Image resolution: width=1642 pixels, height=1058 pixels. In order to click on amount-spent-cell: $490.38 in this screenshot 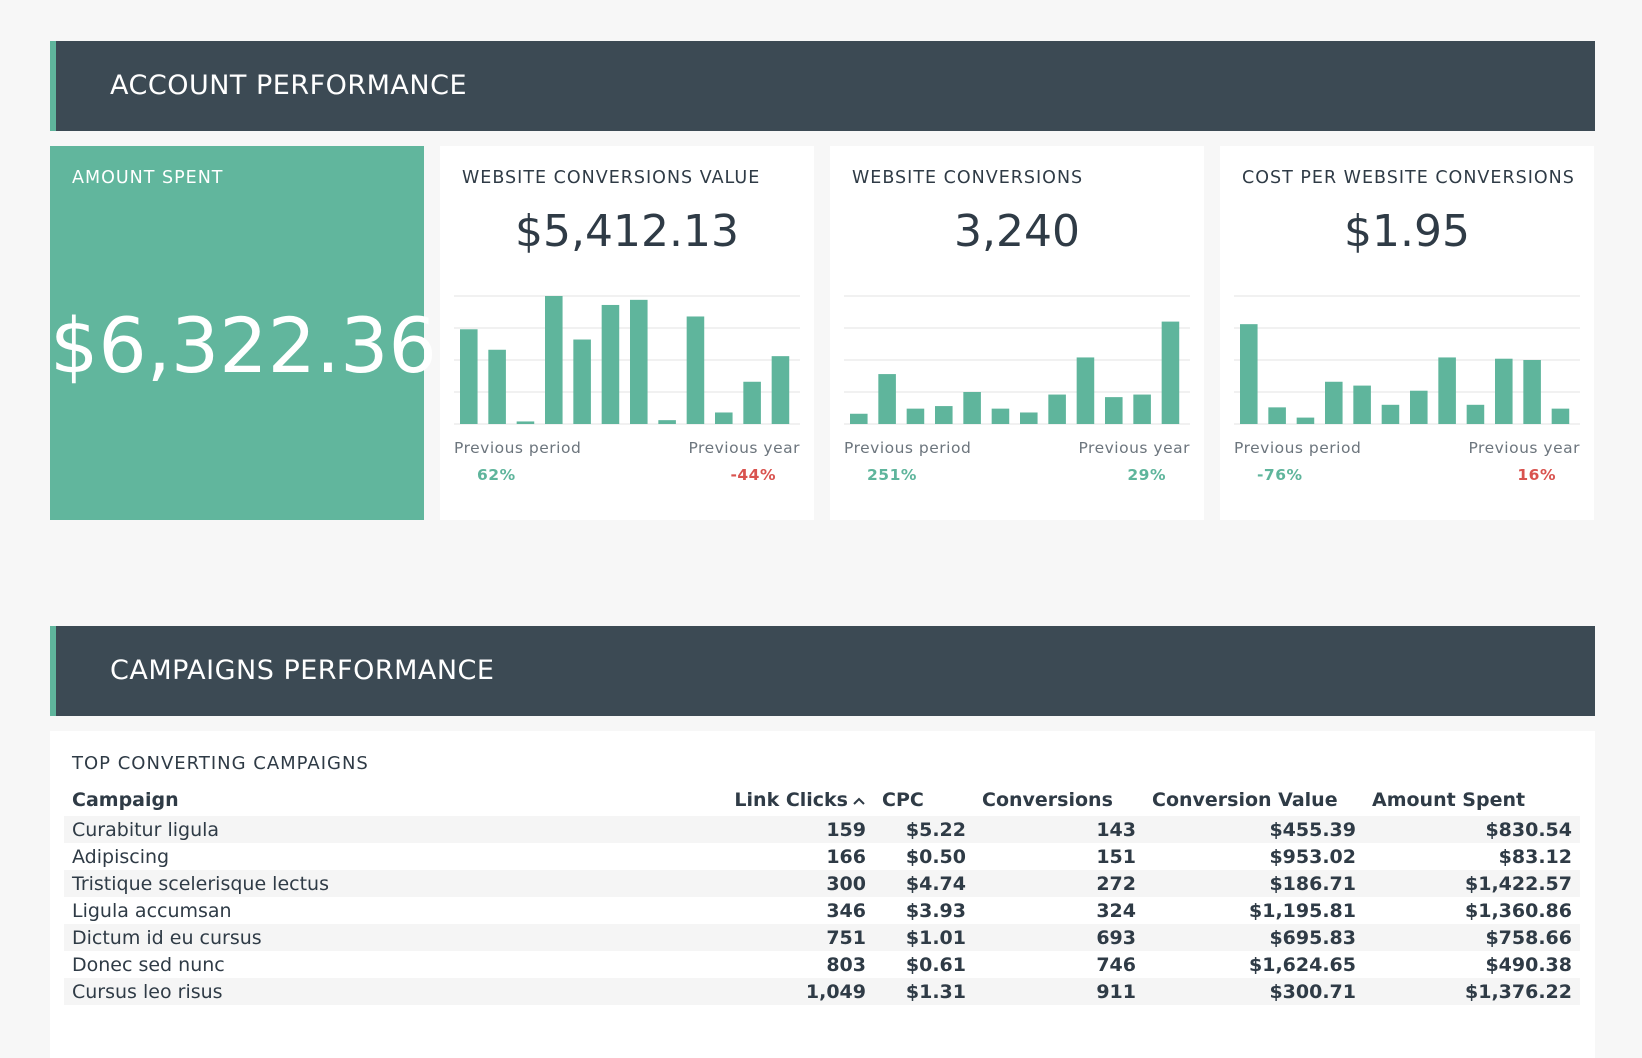, I will do `click(1528, 964)`.